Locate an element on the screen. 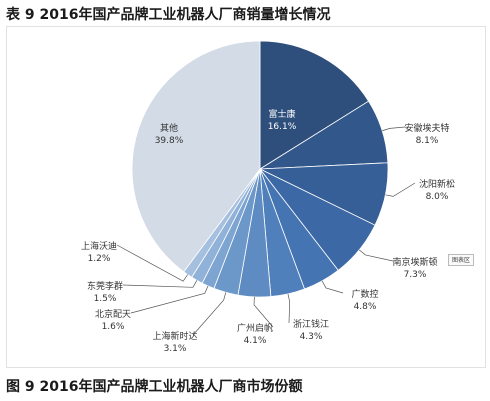 This screenshot has height=401, width=490. slice-percent-label: 7.3% is located at coordinates (415, 275).